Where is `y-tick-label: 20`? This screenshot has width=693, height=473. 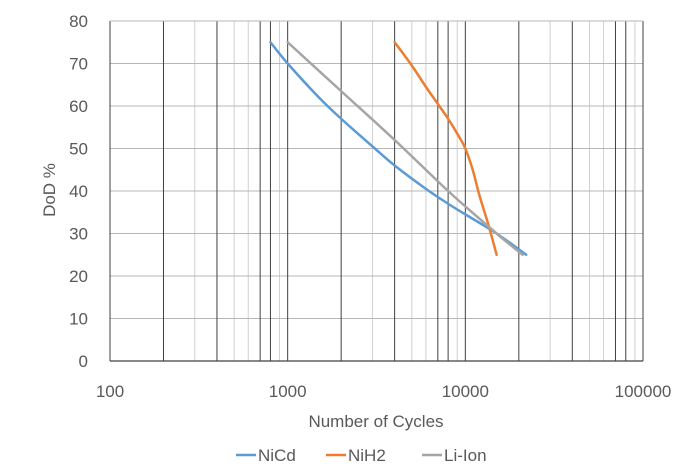 y-tick-label: 20 is located at coordinates (78, 276).